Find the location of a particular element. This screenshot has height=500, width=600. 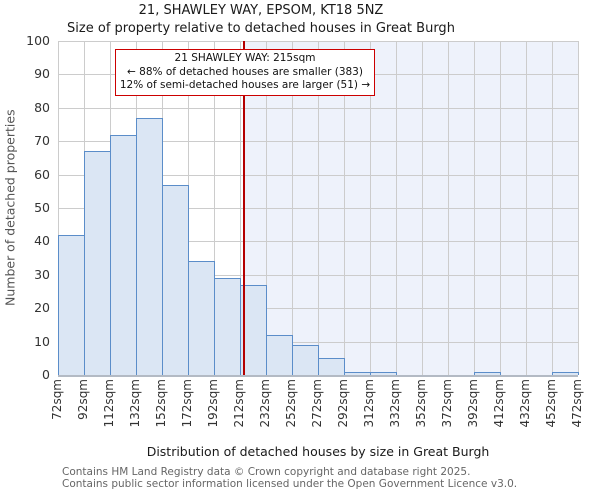

property-marker-line is located at coordinates (243, 208).